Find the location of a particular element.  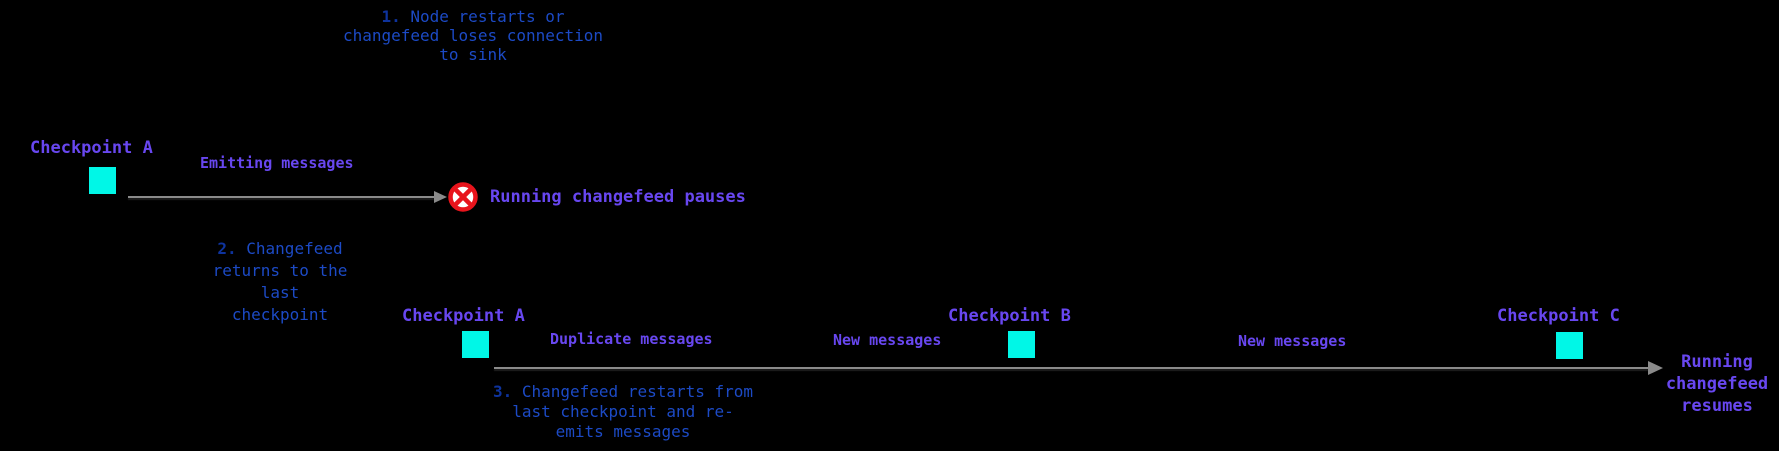

checkpoint-b-marker is located at coordinates (1021, 344).